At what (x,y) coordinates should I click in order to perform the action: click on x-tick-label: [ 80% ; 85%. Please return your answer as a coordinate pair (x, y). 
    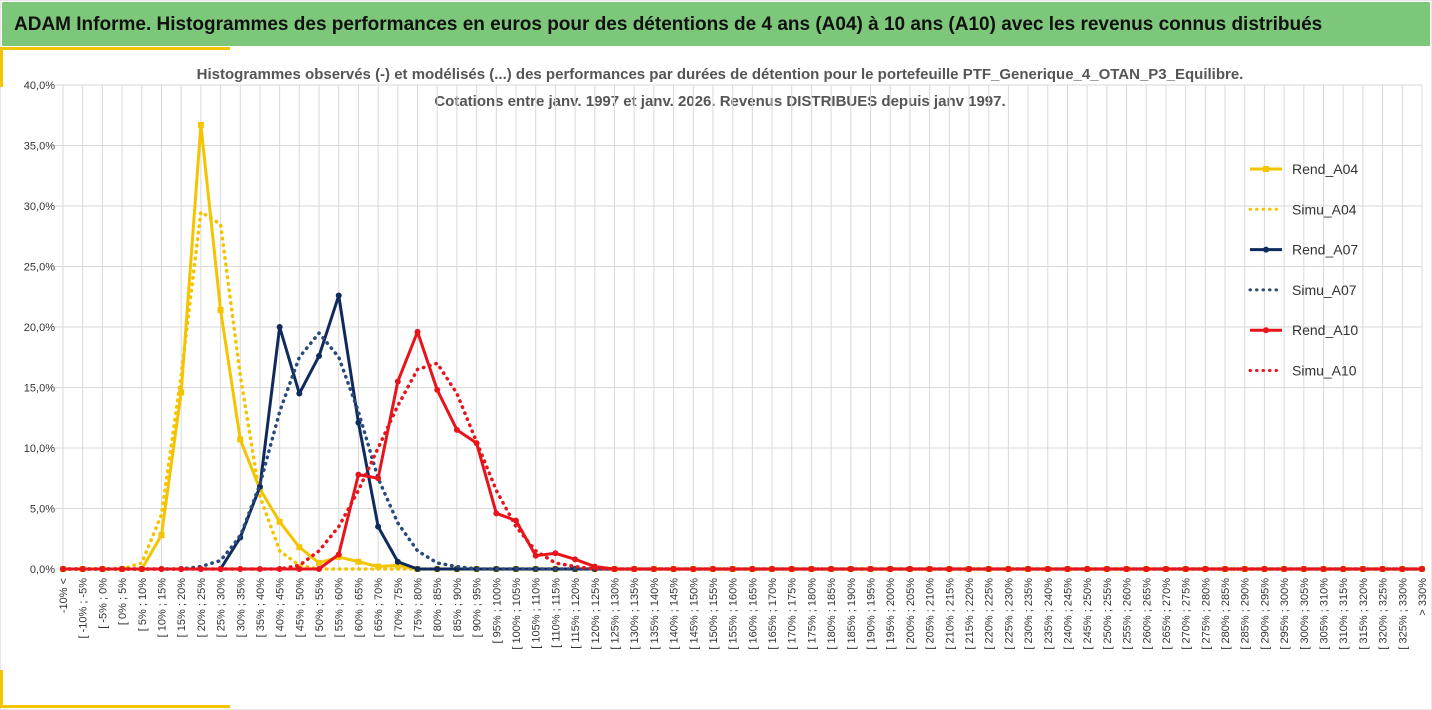
    Looking at the image, I should click on (438, 608).